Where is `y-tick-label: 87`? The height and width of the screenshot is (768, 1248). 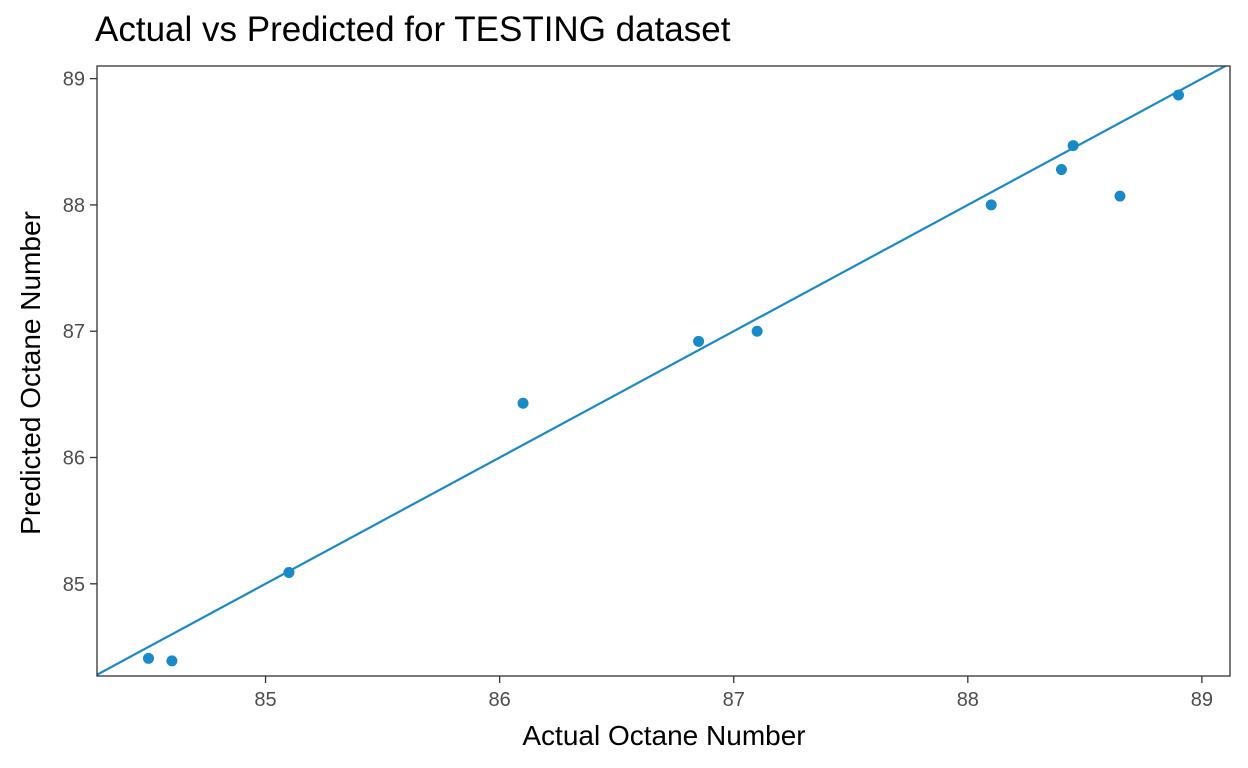
y-tick-label: 87 is located at coordinates (74, 332).